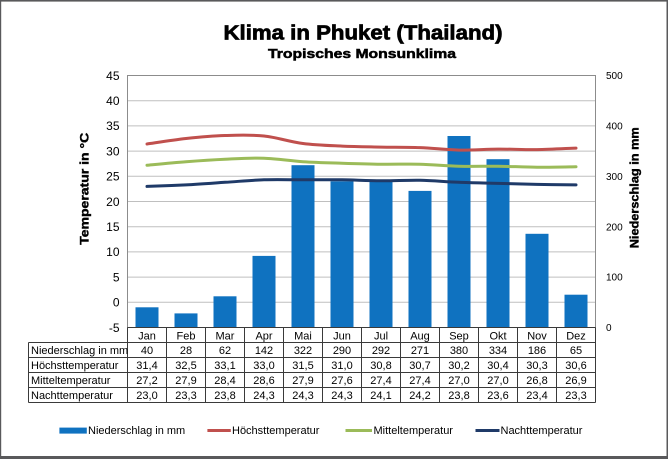  What do you see at coordinates (146, 396) in the screenshot?
I see `svg-text: 23,0` at bounding box center [146, 396].